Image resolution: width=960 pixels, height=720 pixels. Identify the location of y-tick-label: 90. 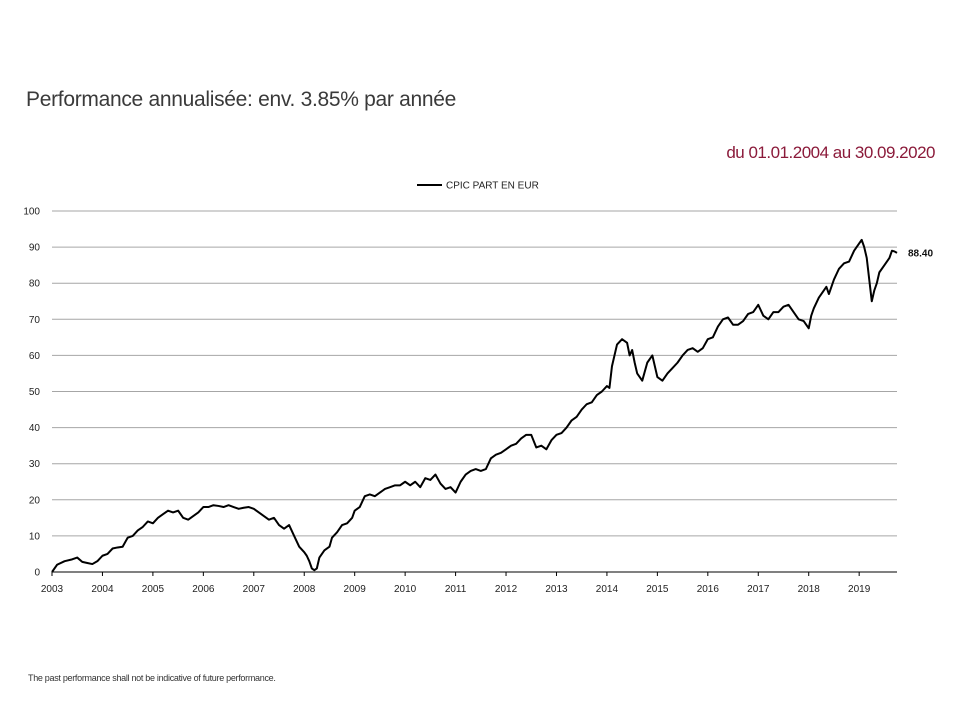
(35, 248).